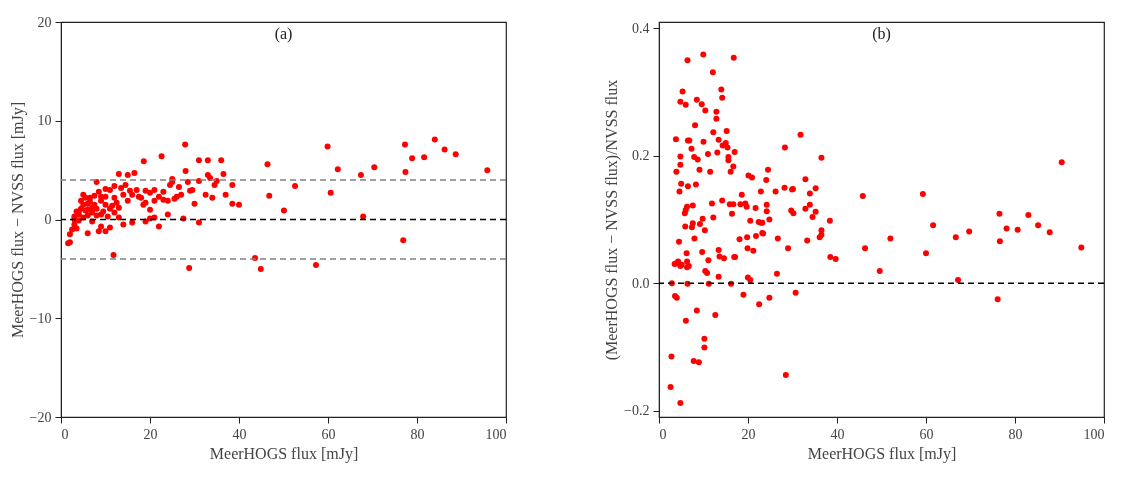  What do you see at coordinates (881, 34) in the screenshot?
I see `annotation: (b)` at bounding box center [881, 34].